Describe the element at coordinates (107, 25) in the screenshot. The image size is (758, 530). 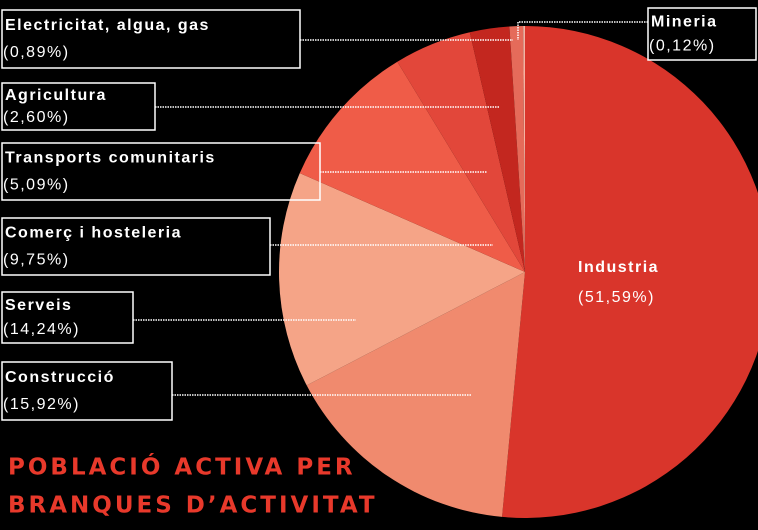
I see `slice-label: Electricitat, algua, gas` at that location.